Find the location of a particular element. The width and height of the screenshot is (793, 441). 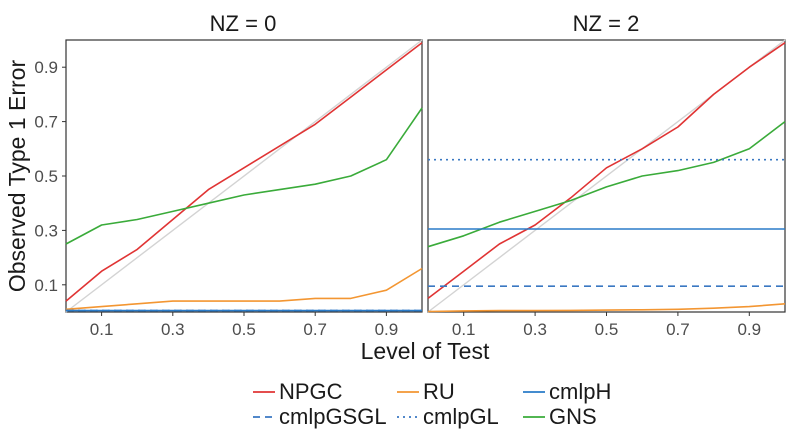

panel-title-nz-2: NZ = 2 is located at coordinates (606, 23).